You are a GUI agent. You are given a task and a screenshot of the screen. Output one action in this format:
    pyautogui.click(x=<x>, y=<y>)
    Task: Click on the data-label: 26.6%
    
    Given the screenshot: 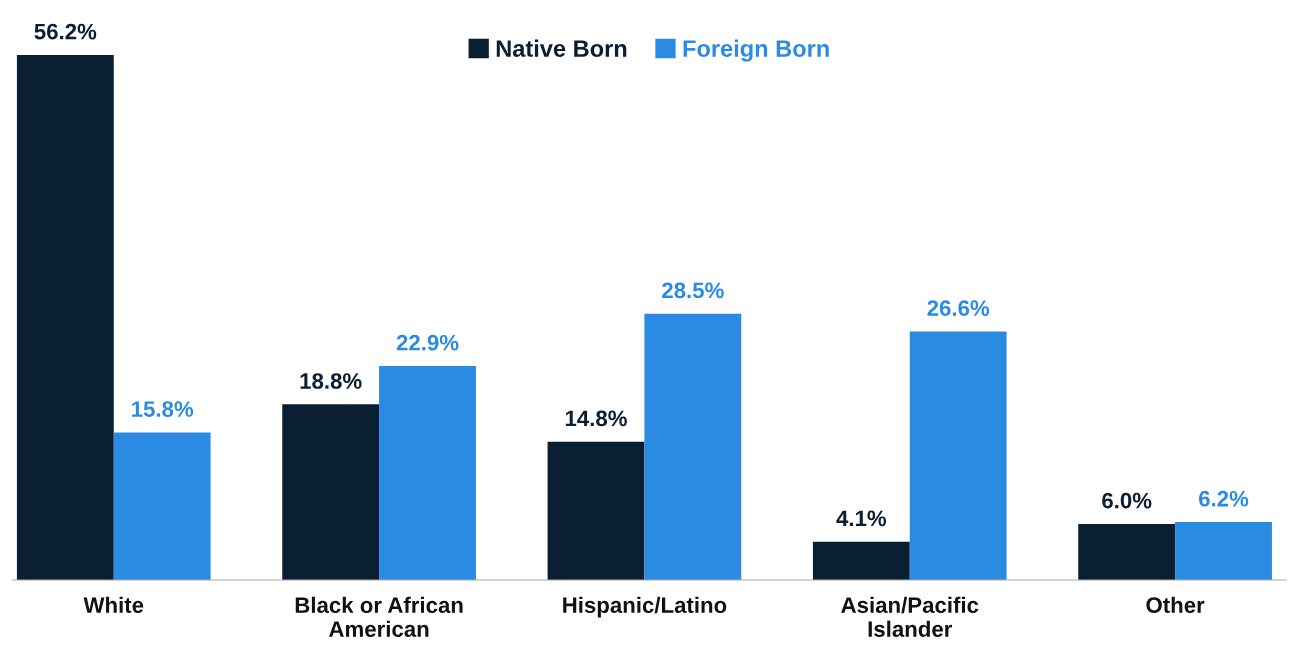 What is the action you would take?
    pyautogui.click(x=958, y=308)
    